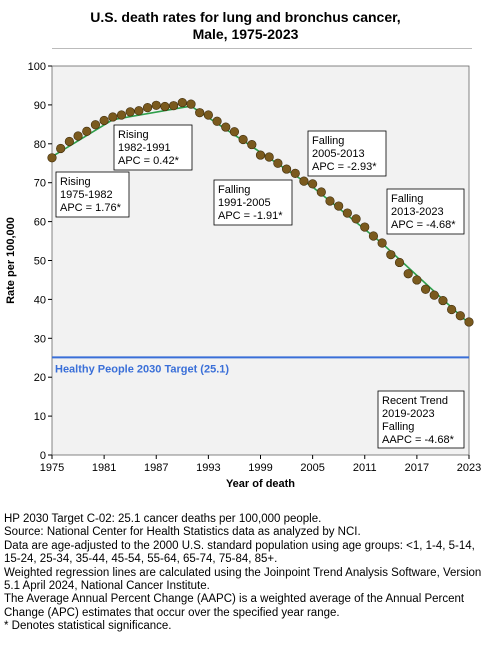 The image size is (491, 646). Describe the element at coordinates (37, 67) in the screenshot. I see `y-tick-label: 100` at that location.